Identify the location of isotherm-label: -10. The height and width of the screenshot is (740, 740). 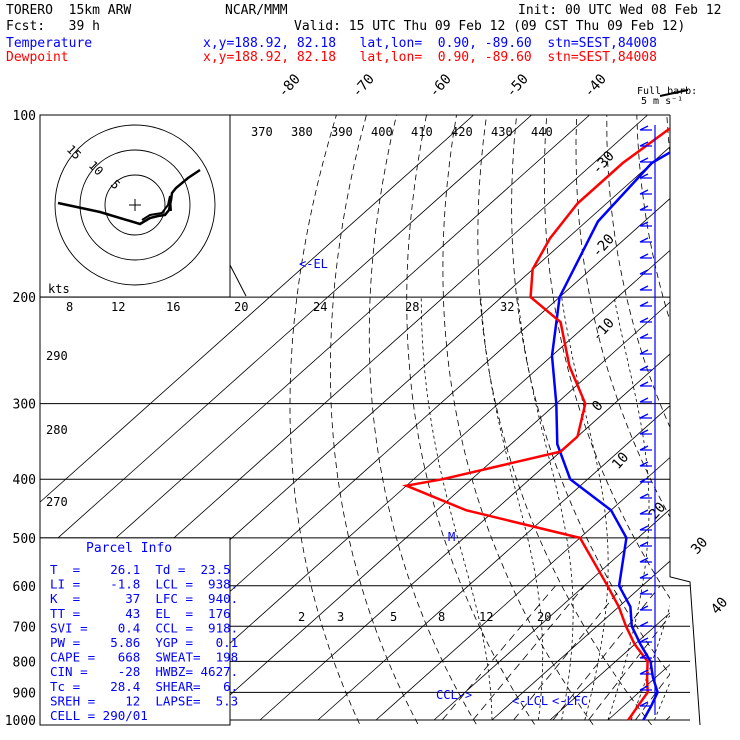
(603, 330).